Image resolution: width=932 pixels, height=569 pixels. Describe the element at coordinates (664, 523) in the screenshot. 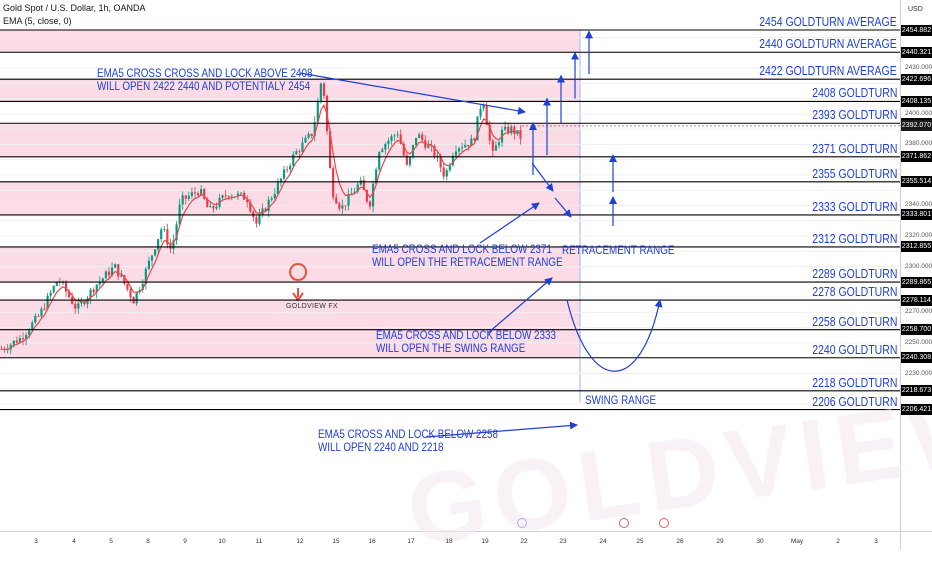

I see `event-icon` at that location.